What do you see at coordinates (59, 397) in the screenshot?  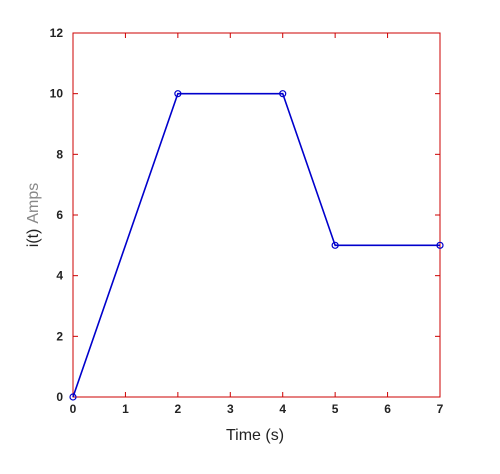 I see `y-tick-label: 0` at bounding box center [59, 397].